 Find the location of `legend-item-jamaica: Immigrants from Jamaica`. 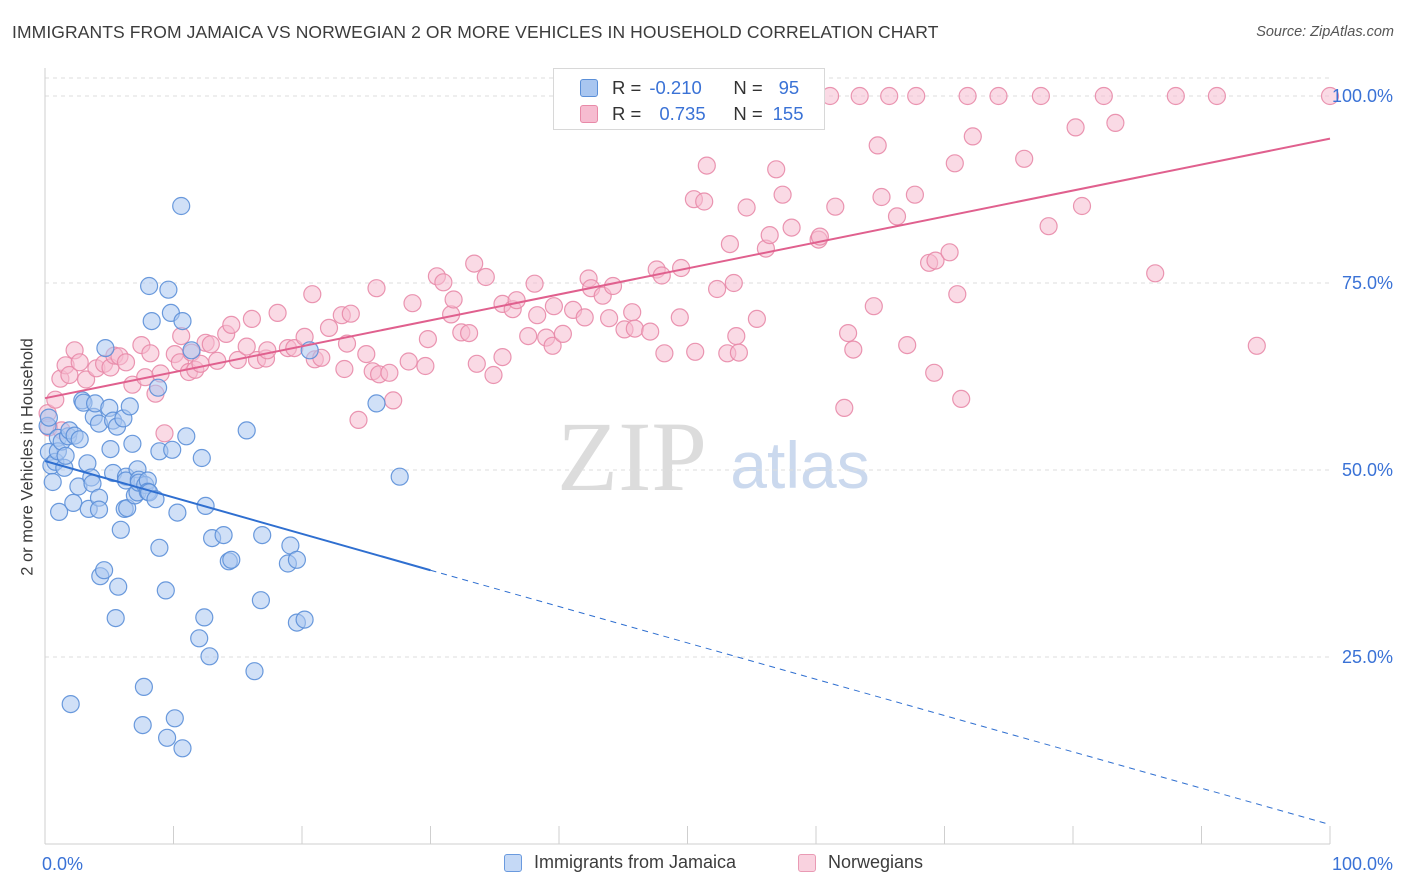

legend-item-jamaica: Immigrants from Jamaica is located at coordinates (620, 862).